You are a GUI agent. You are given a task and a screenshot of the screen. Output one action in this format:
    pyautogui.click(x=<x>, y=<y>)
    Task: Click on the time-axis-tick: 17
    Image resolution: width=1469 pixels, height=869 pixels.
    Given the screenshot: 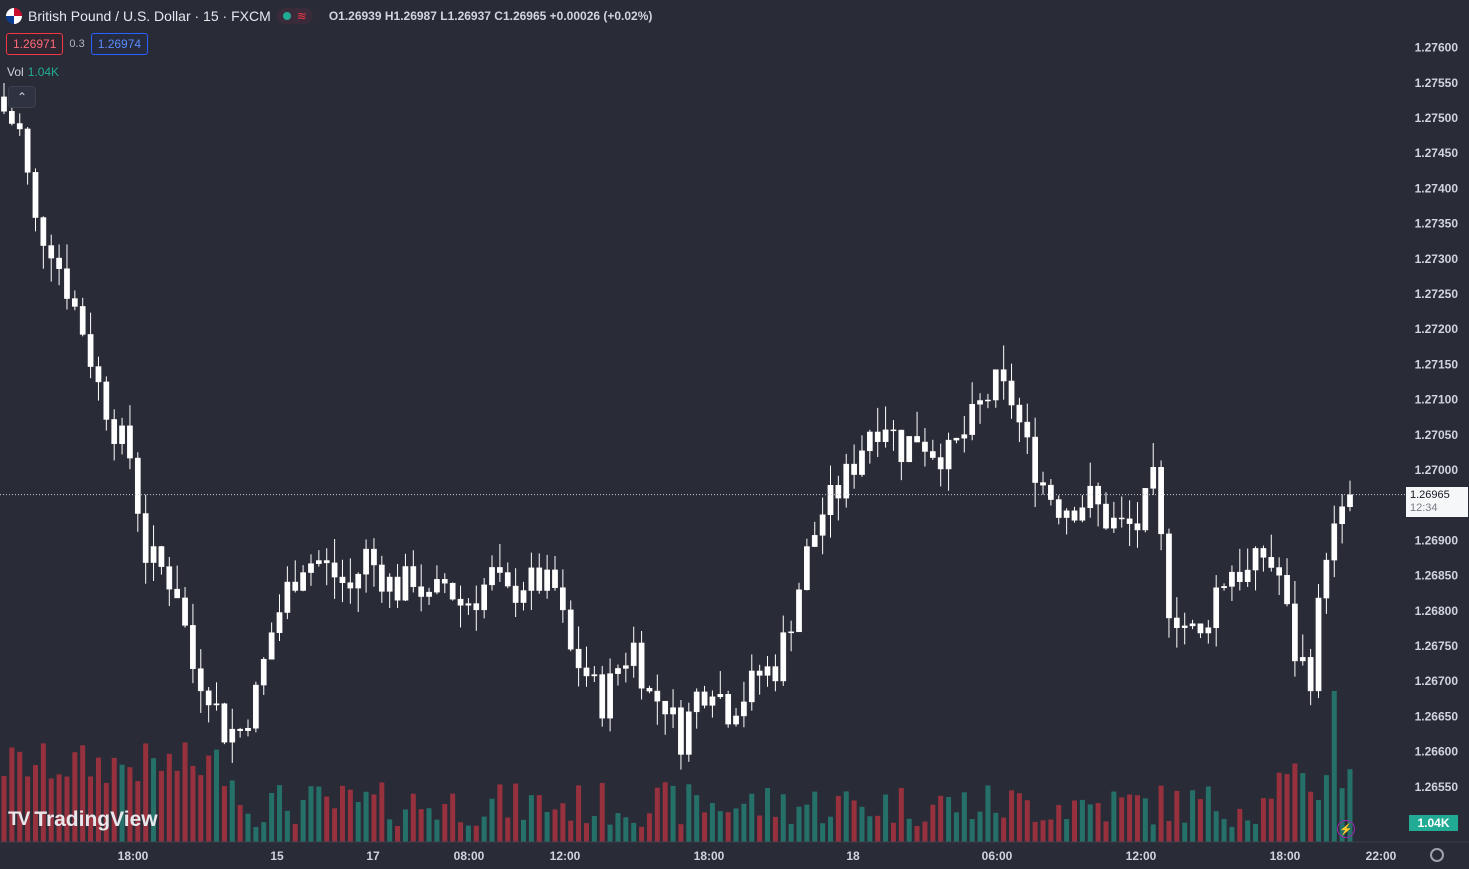 What is the action you would take?
    pyautogui.click(x=373, y=856)
    